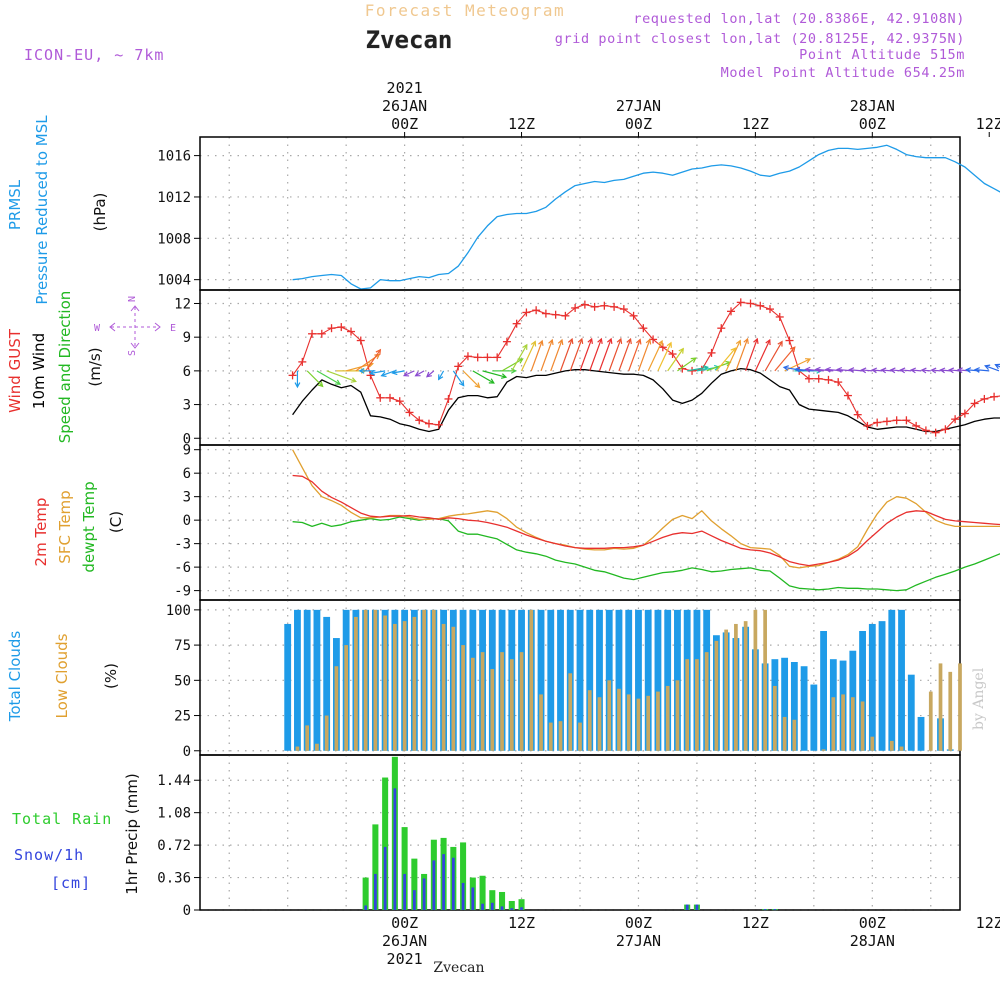 This screenshot has height=1000, width=1000. I want to click on temp2m-line, so click(646, 520).